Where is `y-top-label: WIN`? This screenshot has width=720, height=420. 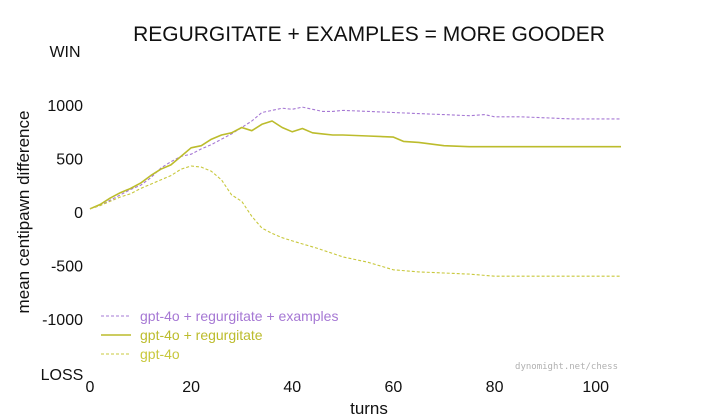
y-top-label: WIN is located at coordinates (64, 52).